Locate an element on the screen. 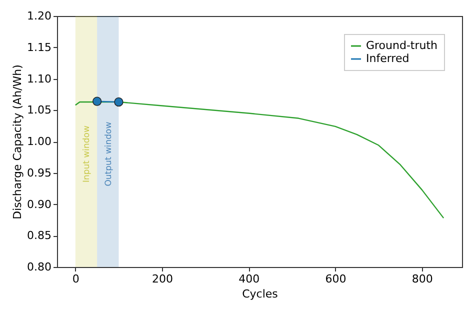  x-tick-label: 200 is located at coordinates (163, 279).